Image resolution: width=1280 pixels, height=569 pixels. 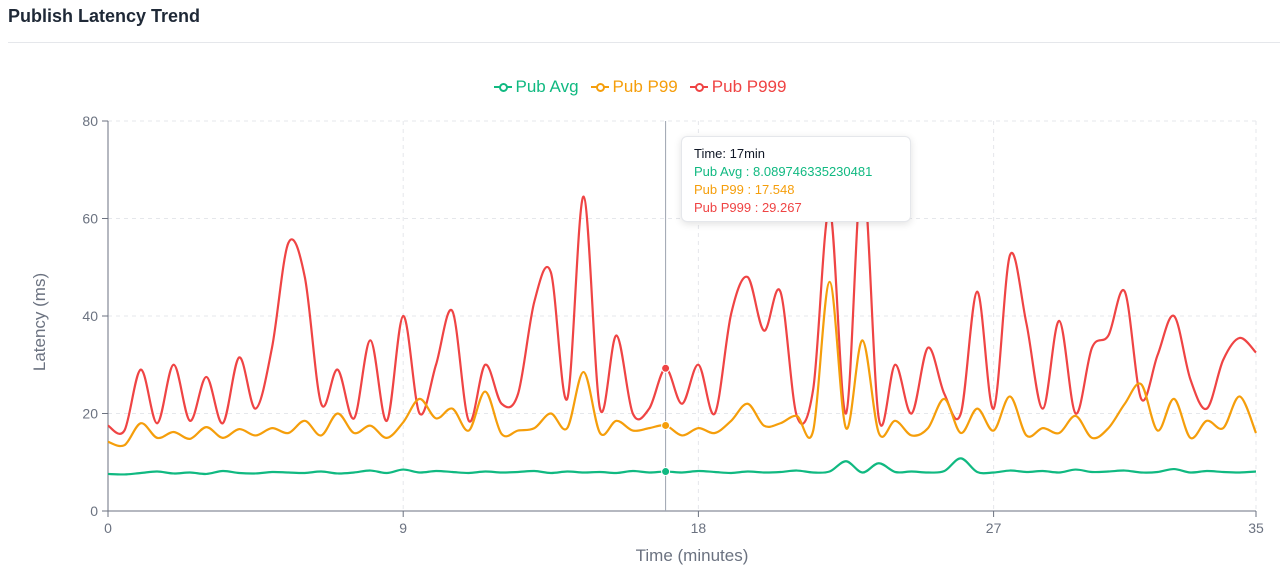 What do you see at coordinates (104, 16) in the screenshot?
I see `panel-title: Publish Latency Trend` at bounding box center [104, 16].